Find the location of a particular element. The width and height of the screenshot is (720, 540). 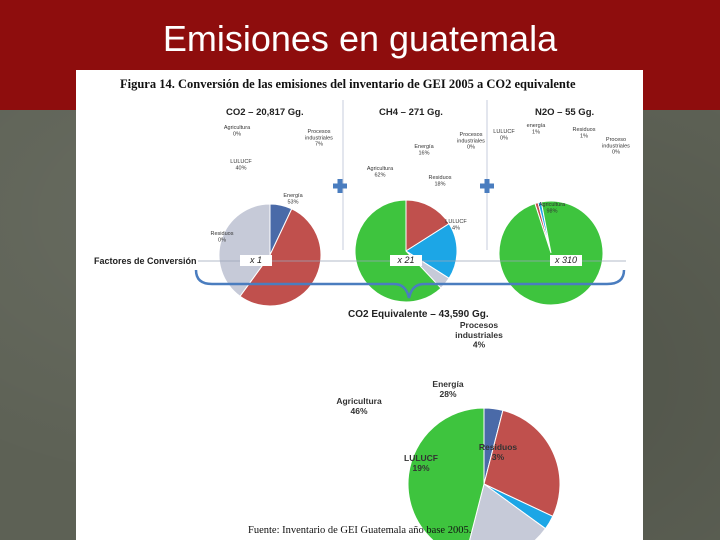

conversion-label: Factores de Conversión is located at coordinates (145, 261).